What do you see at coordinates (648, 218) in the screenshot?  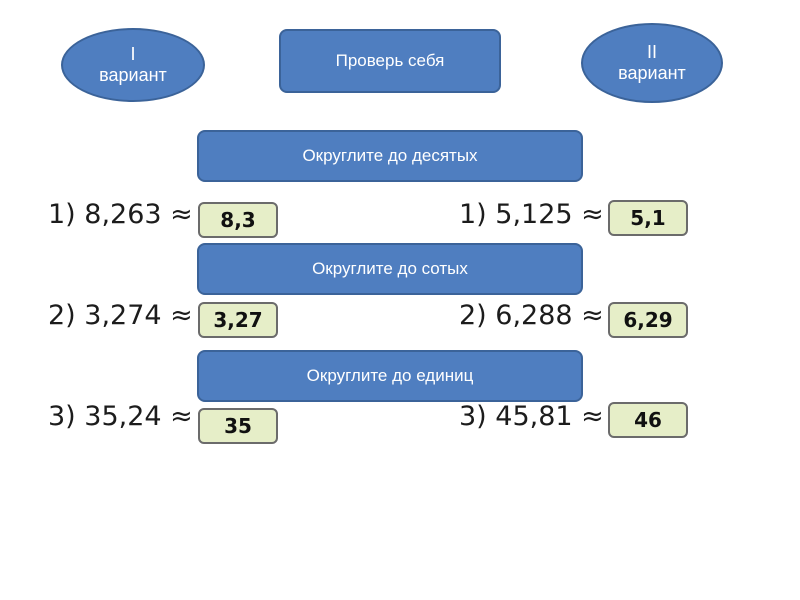 I see `task-1-right-answer: 5,1` at bounding box center [648, 218].